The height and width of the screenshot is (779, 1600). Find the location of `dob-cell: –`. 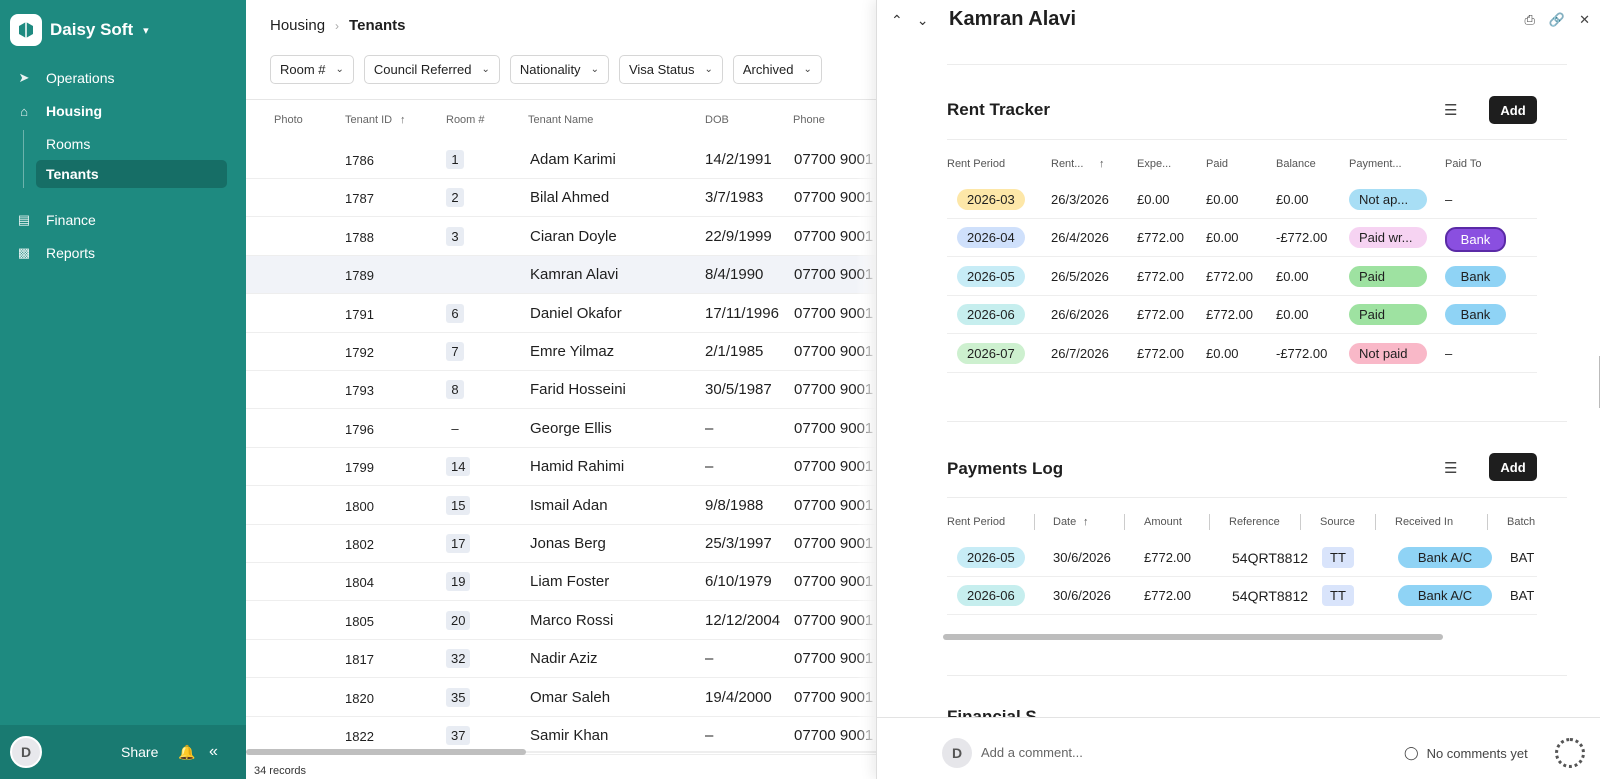

dob-cell: – is located at coordinates (709, 659).